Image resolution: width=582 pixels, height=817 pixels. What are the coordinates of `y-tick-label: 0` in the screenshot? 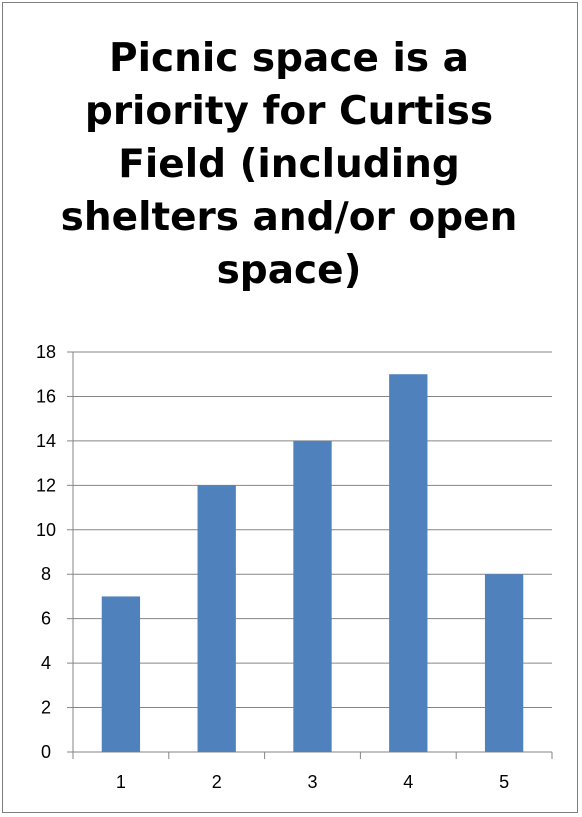 It's located at (46, 752).